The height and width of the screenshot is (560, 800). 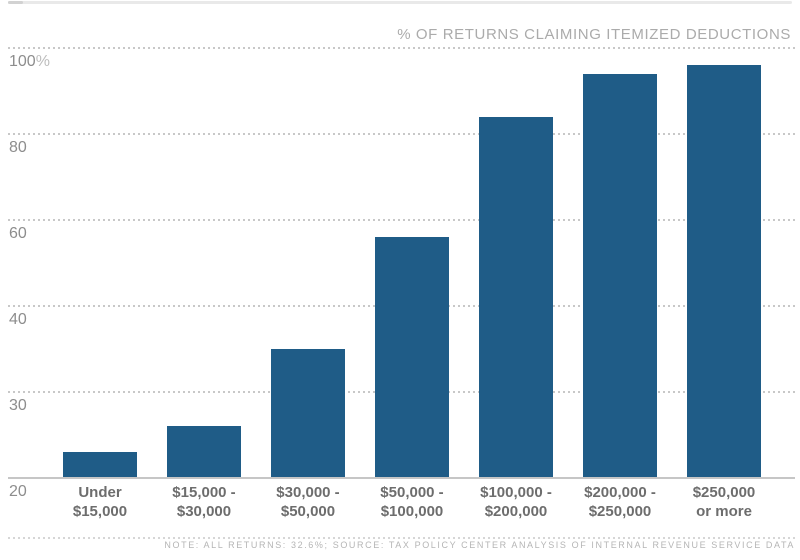 I want to click on x-axis-category-label: $15,000 - $30,000, so click(x=204, y=502).